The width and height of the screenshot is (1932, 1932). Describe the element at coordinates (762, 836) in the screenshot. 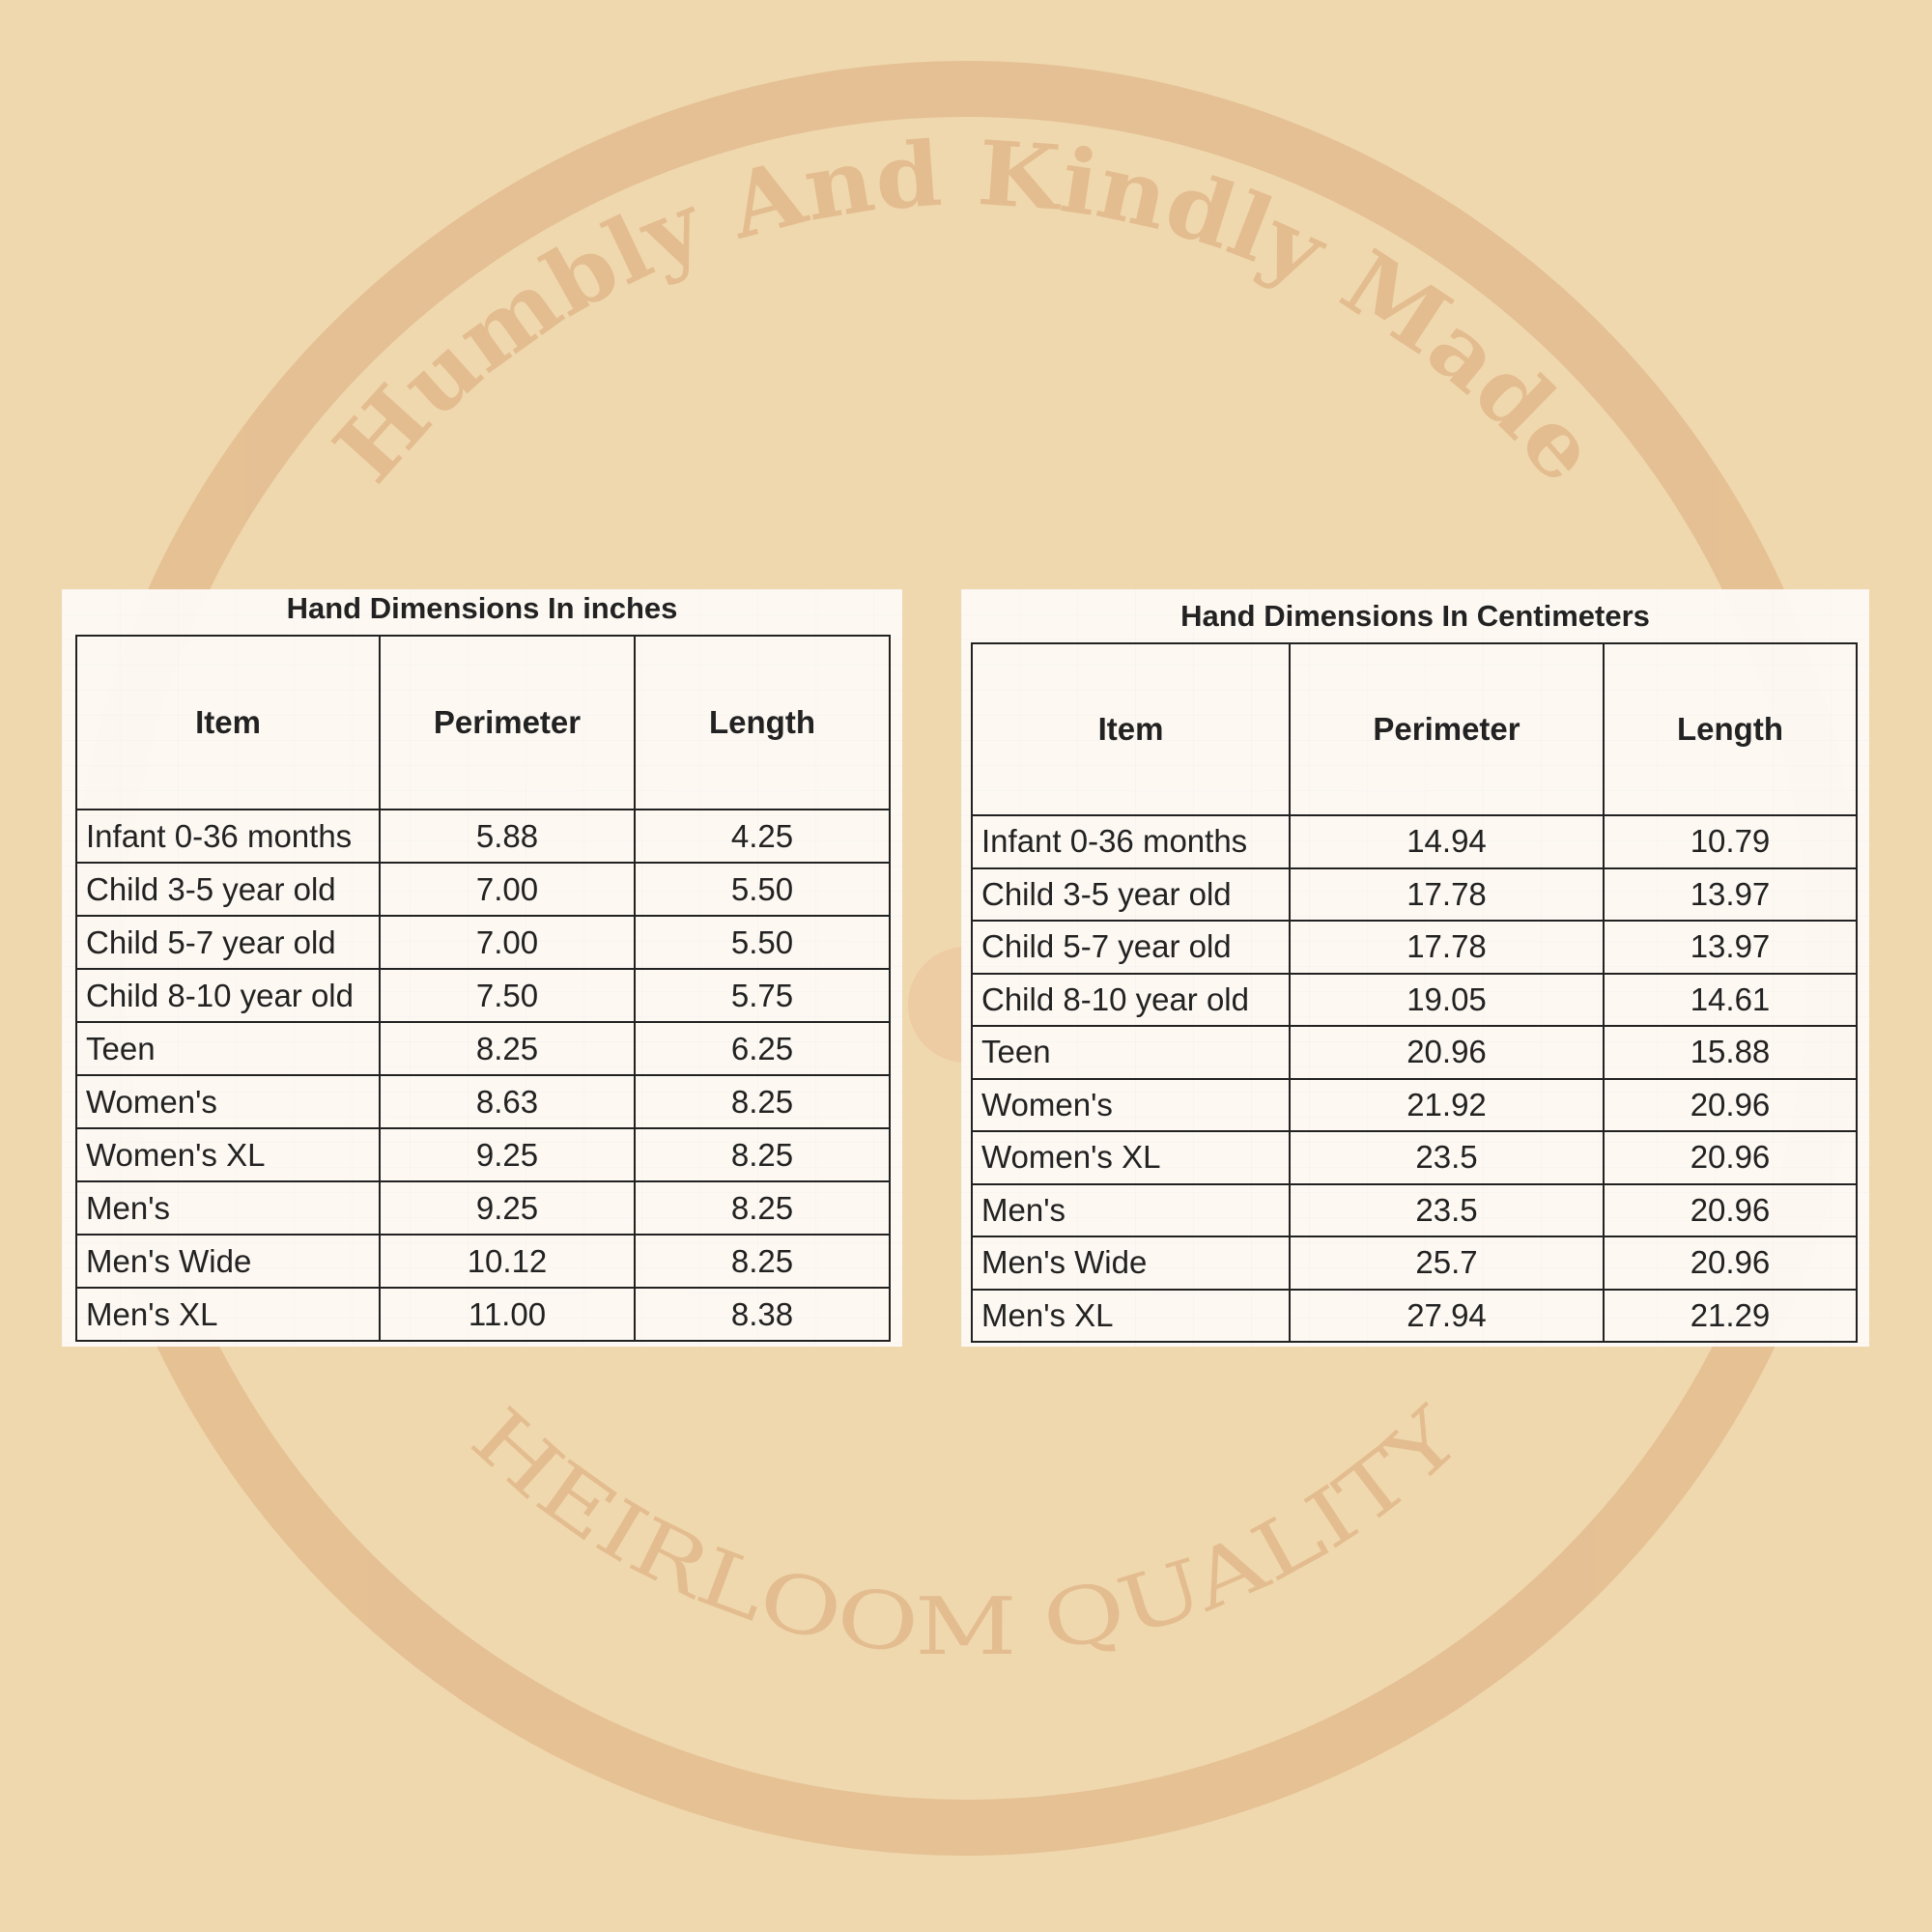

I see `length-cell: 4.25` at that location.